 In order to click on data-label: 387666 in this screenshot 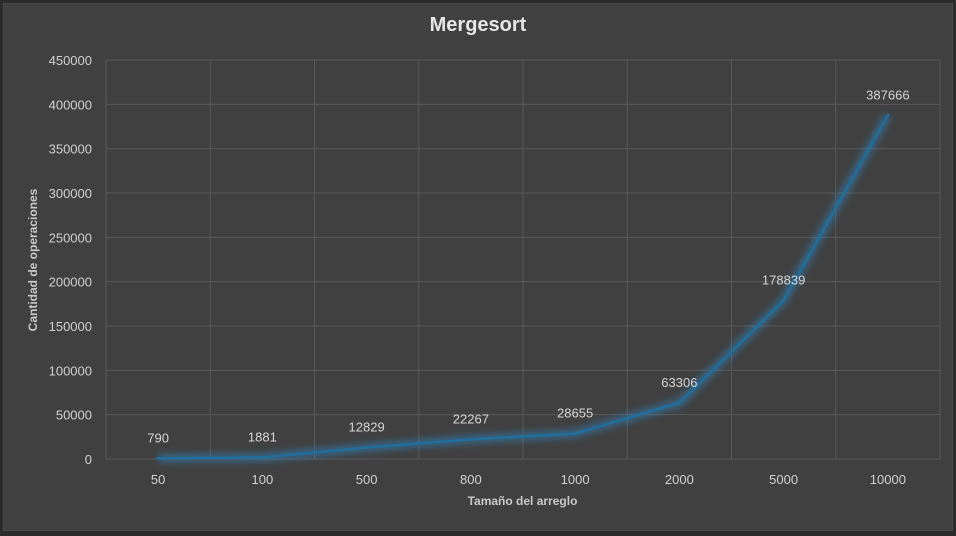, I will do `click(887, 94)`.